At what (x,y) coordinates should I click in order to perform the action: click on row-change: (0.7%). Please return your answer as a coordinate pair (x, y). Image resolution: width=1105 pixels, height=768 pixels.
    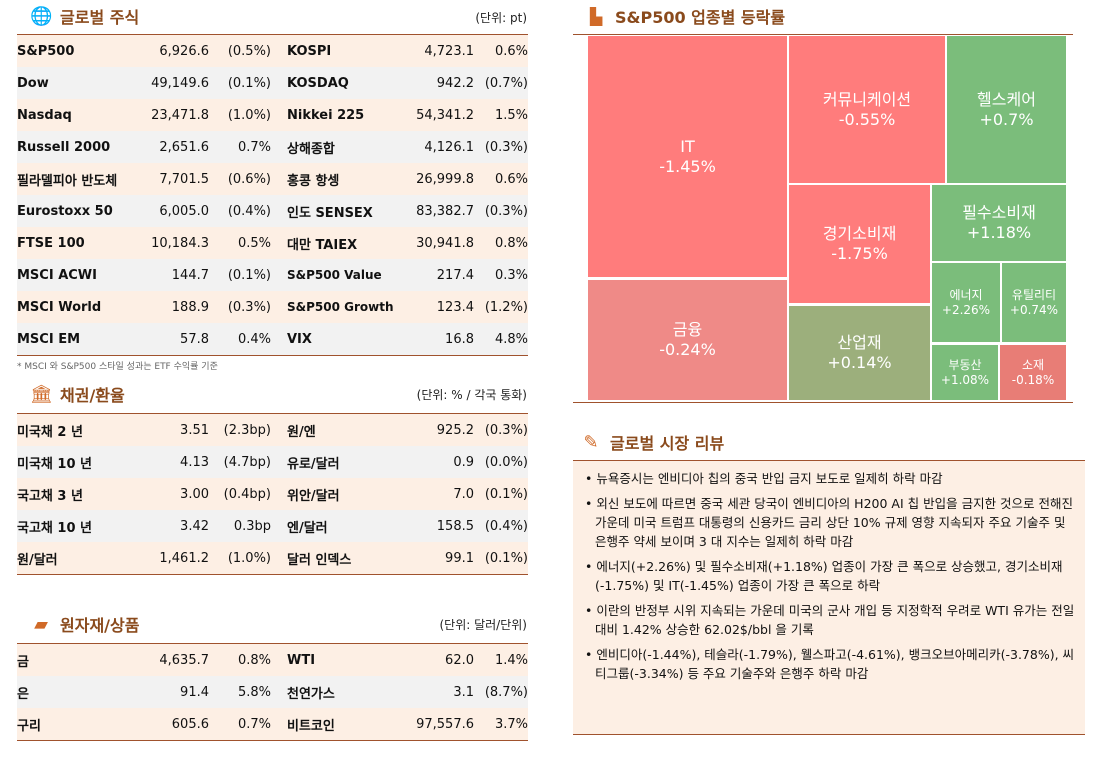
    Looking at the image, I should click on (506, 83).